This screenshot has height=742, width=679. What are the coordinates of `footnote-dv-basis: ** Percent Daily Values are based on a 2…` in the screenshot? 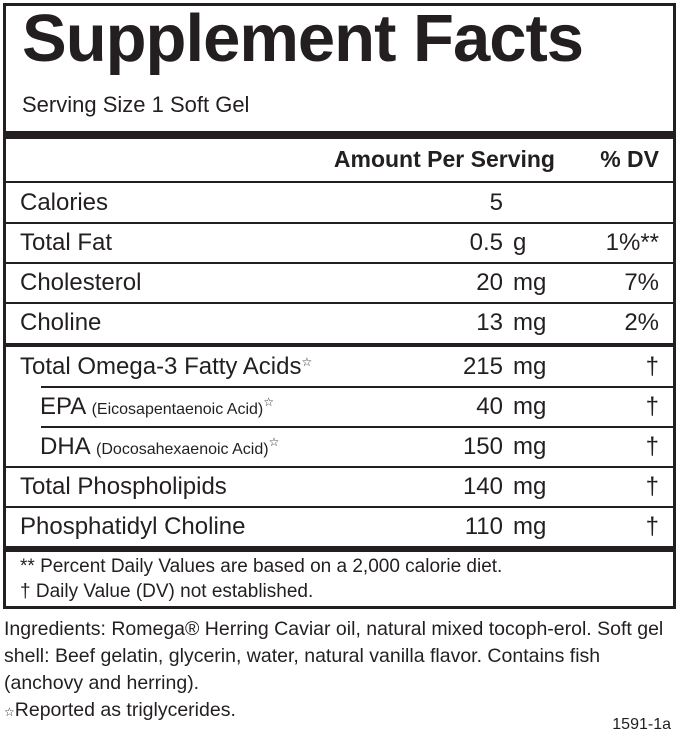 It's located at (261, 566).